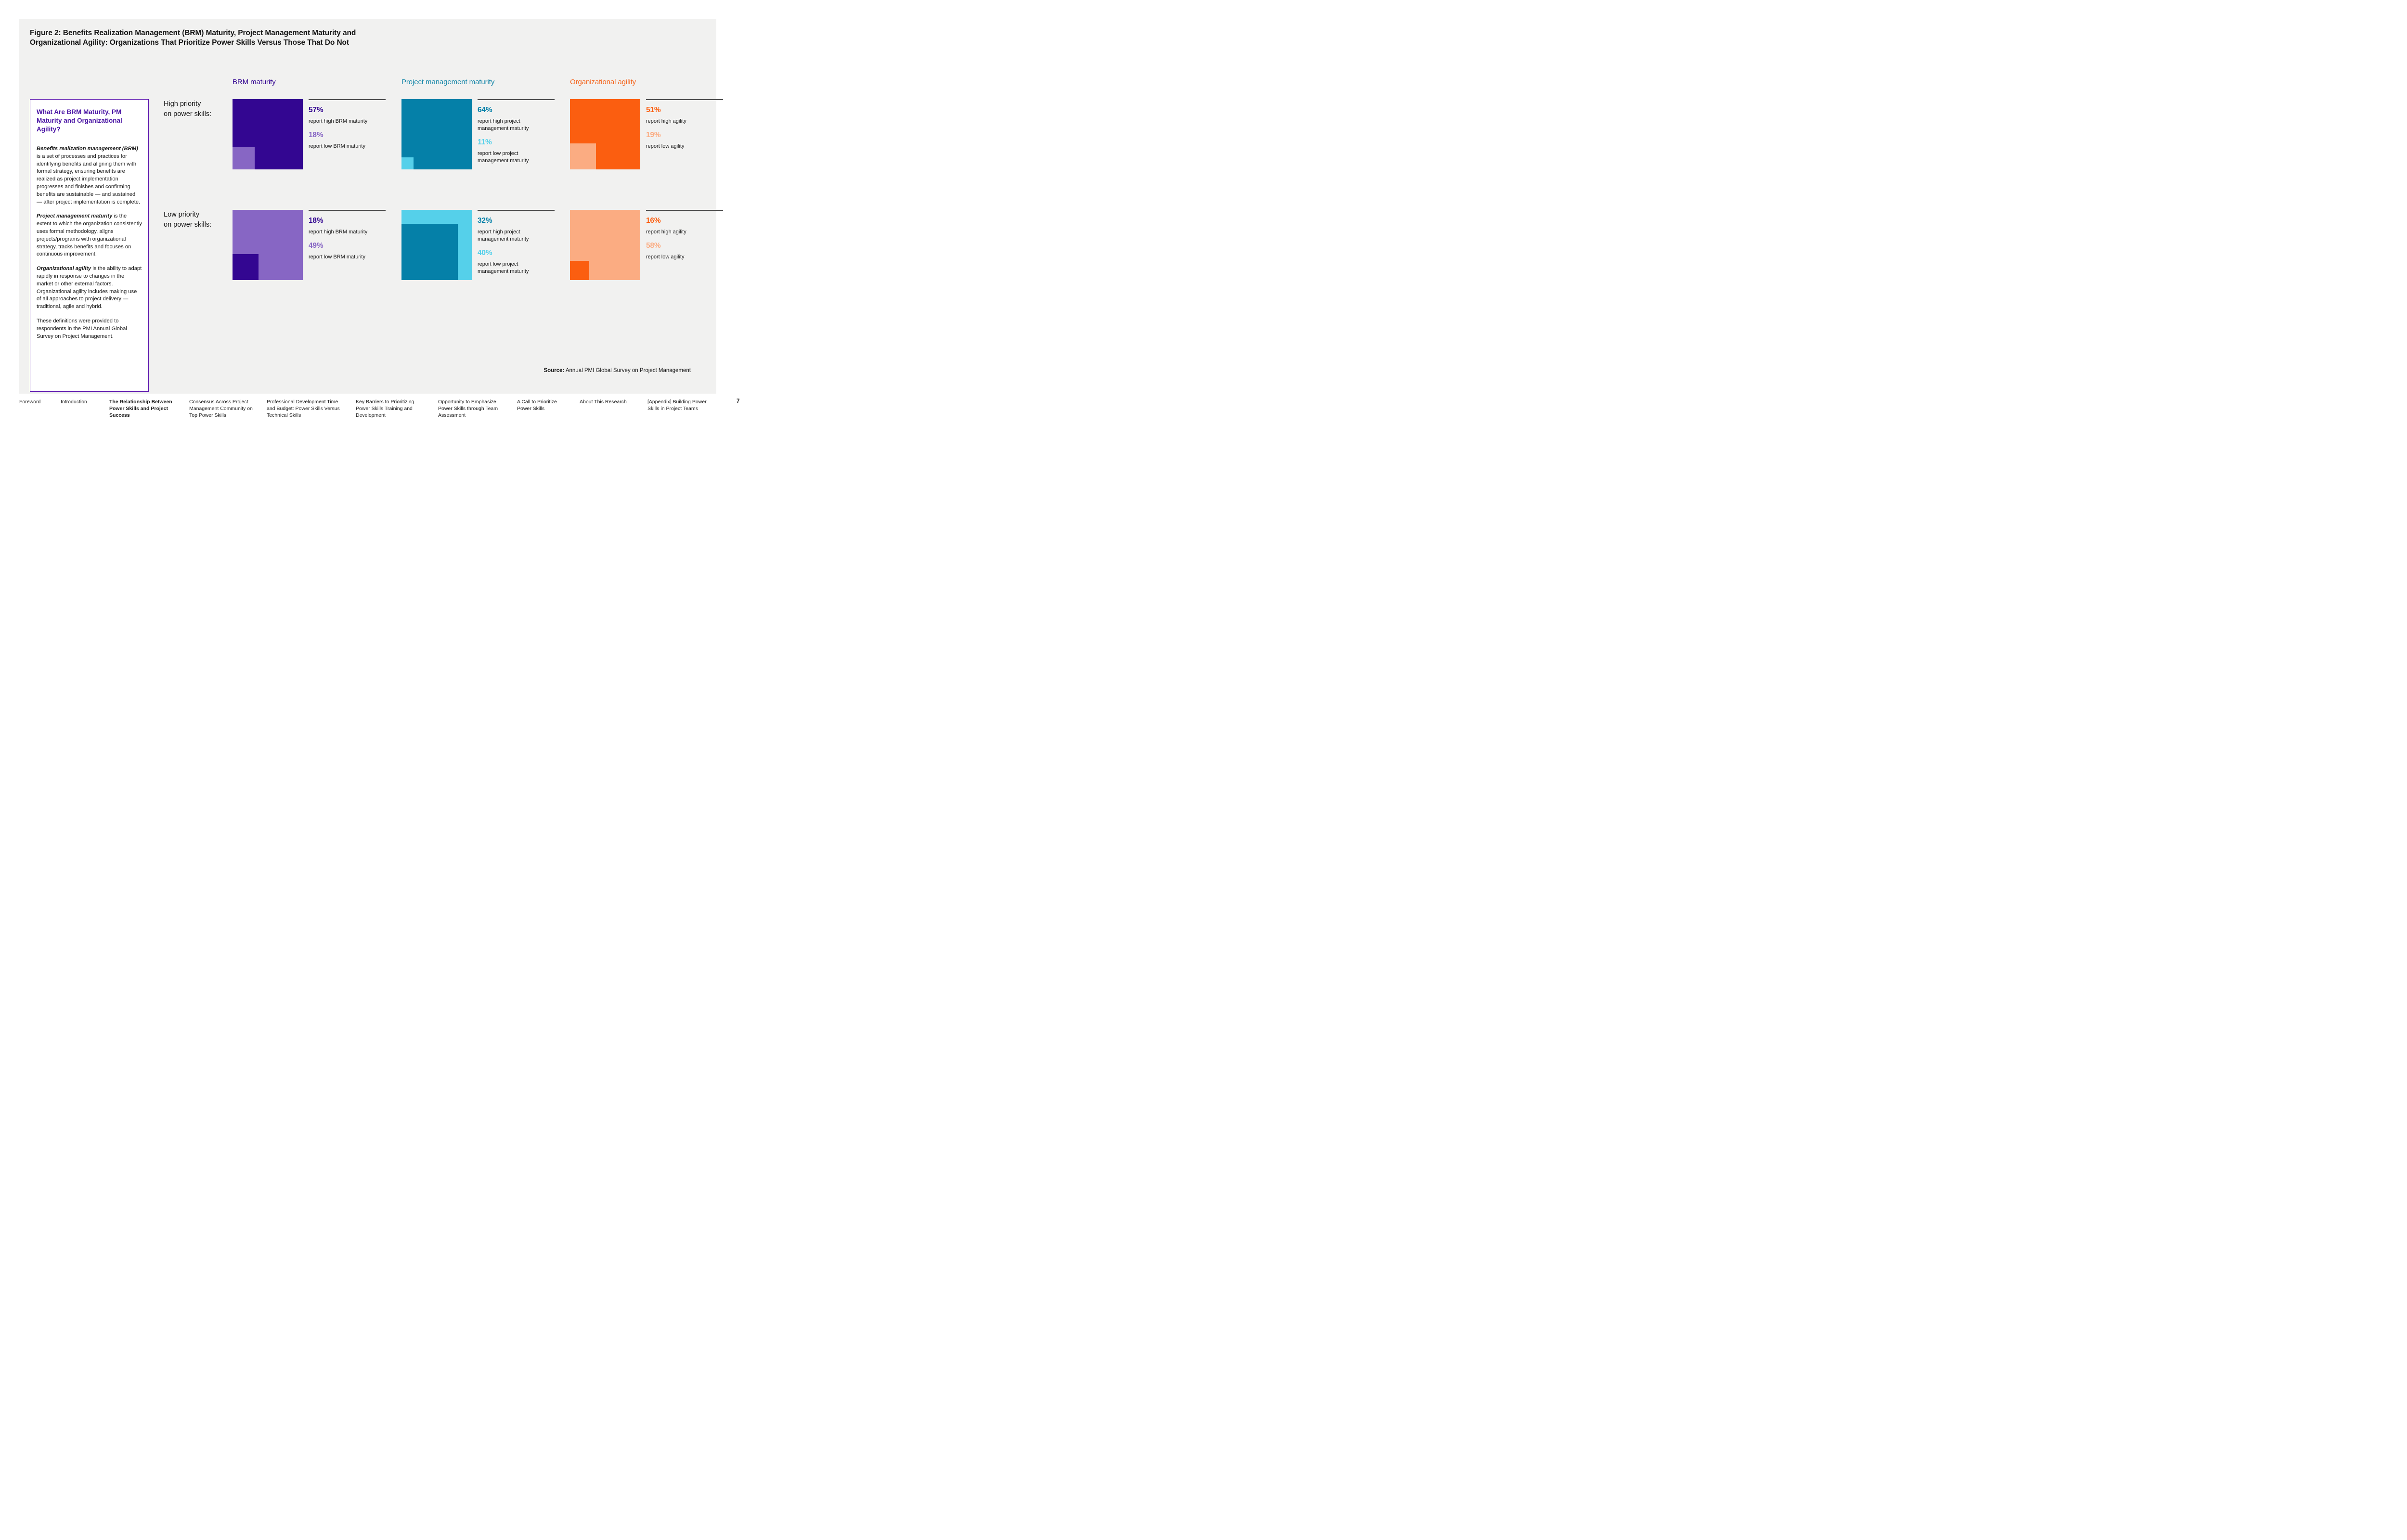  What do you see at coordinates (485, 109) in the screenshot?
I see `stat-value: 64%` at bounding box center [485, 109].